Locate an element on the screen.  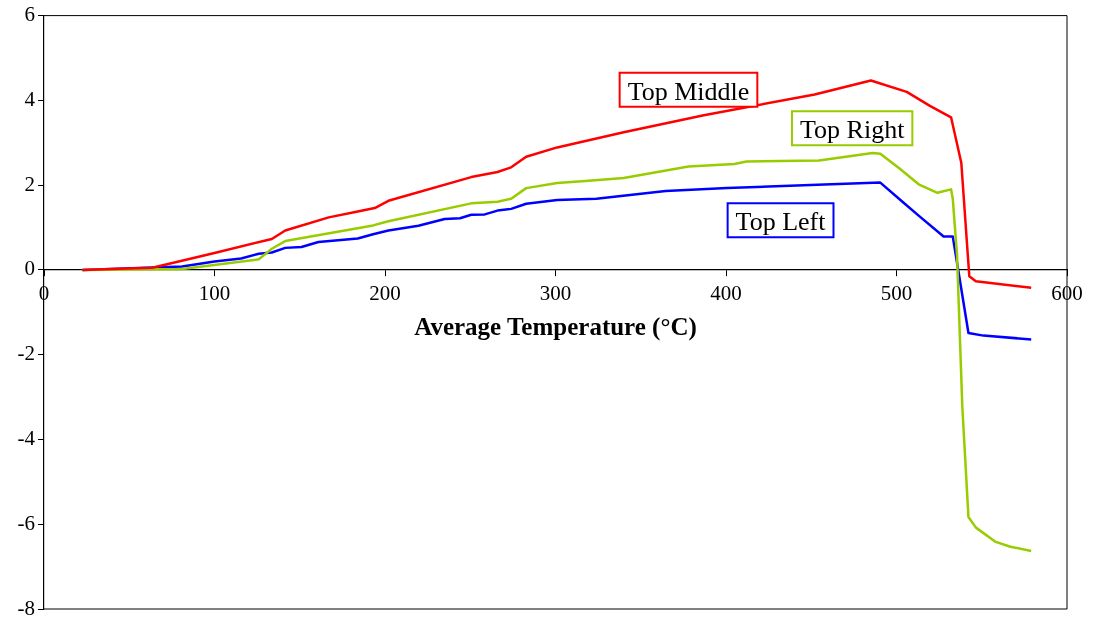
x-tick-label: 300 is located at coordinates (555, 293).